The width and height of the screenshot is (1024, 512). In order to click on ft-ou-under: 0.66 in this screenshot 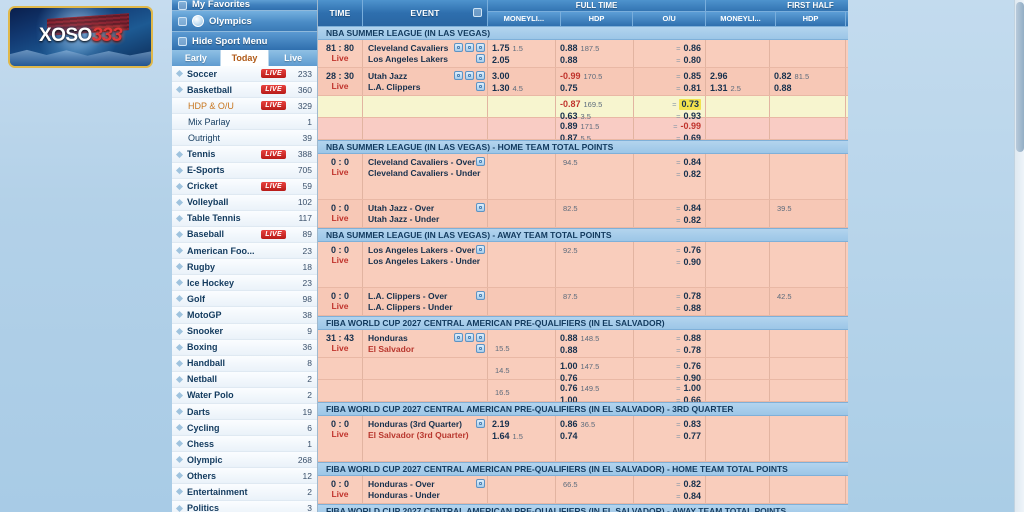, I will do `click(692, 400)`.